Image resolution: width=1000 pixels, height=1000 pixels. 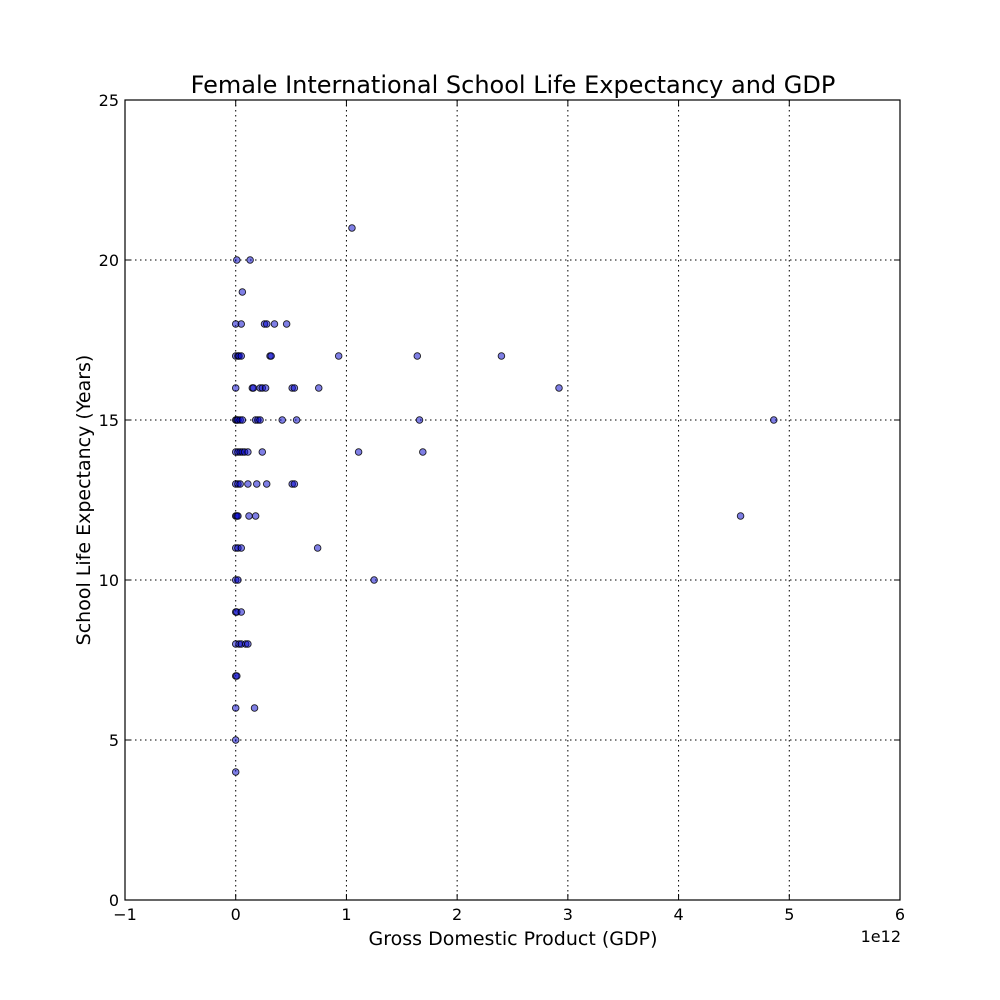 I want to click on y-tick-labels: 0 5 10 15 20 25, so click(x=109, y=500).